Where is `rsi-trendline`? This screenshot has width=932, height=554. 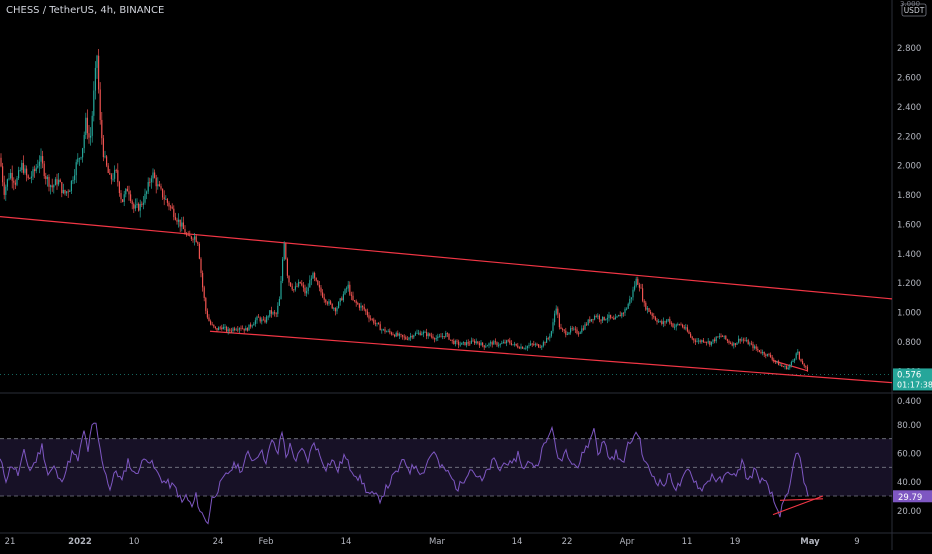 rsi-trendline is located at coordinates (801, 499).